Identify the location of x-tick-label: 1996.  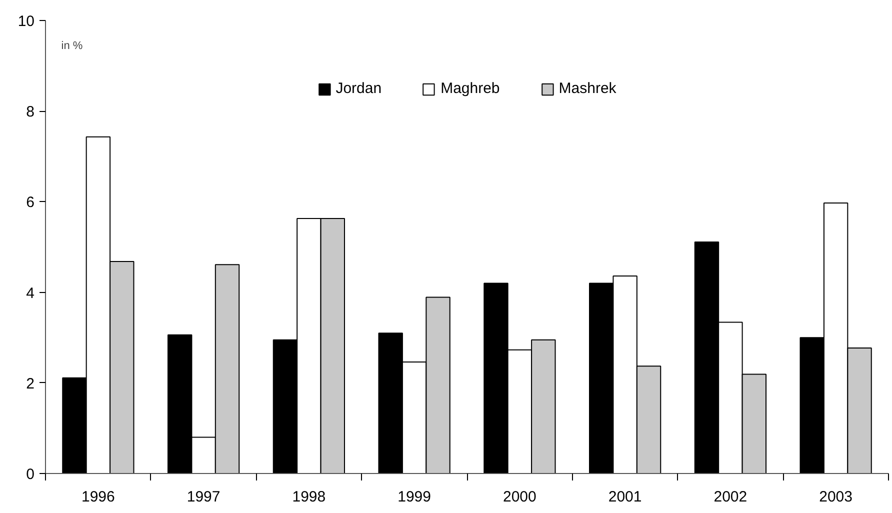
(98, 497).